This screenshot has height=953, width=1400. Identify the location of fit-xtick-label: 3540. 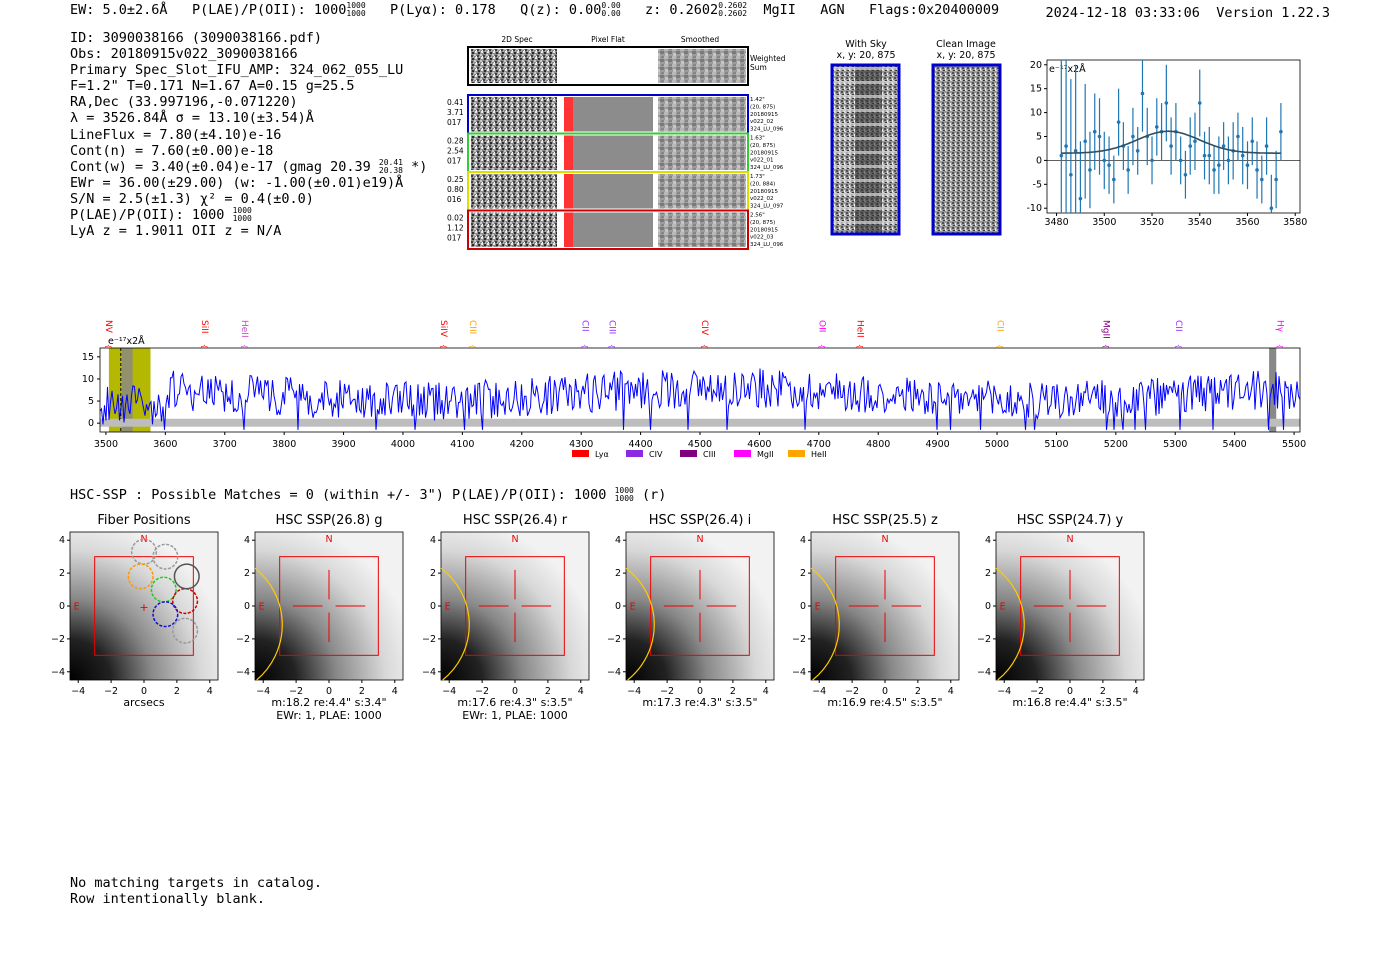
(1200, 222).